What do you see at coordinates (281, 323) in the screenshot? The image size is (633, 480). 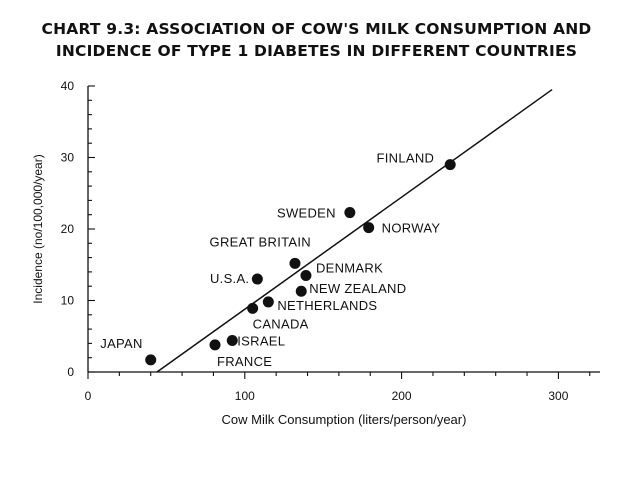 I see `data-point-label: CANADA` at bounding box center [281, 323].